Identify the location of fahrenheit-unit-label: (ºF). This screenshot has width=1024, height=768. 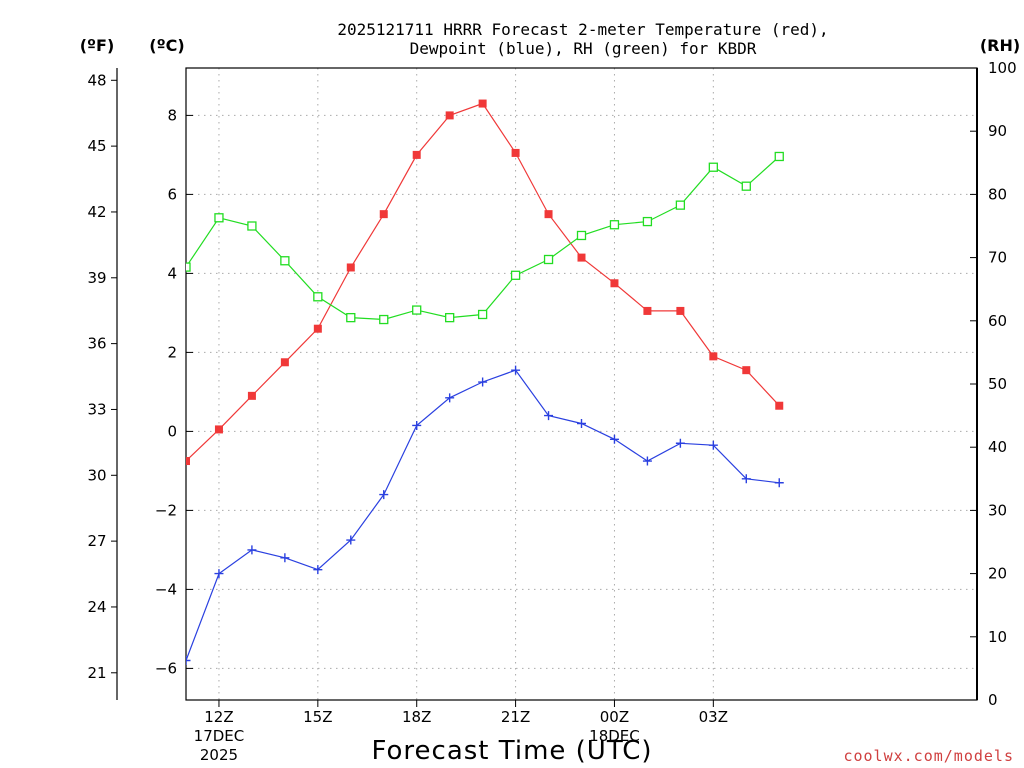
(97, 45).